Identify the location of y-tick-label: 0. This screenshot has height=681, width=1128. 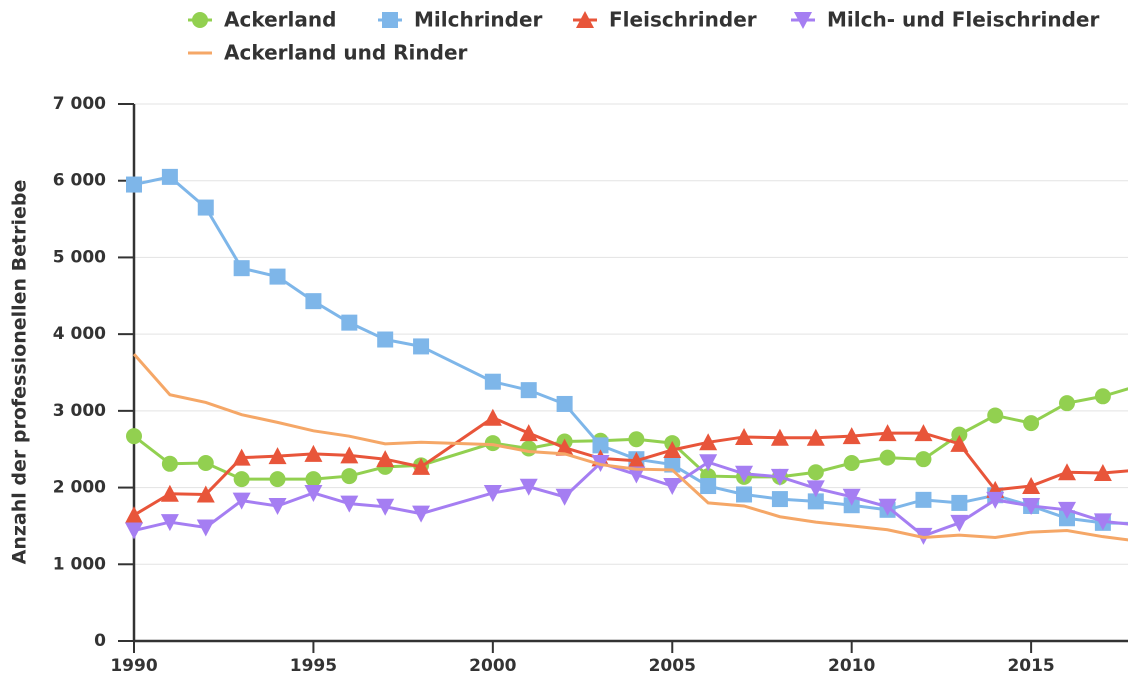
(100, 641).